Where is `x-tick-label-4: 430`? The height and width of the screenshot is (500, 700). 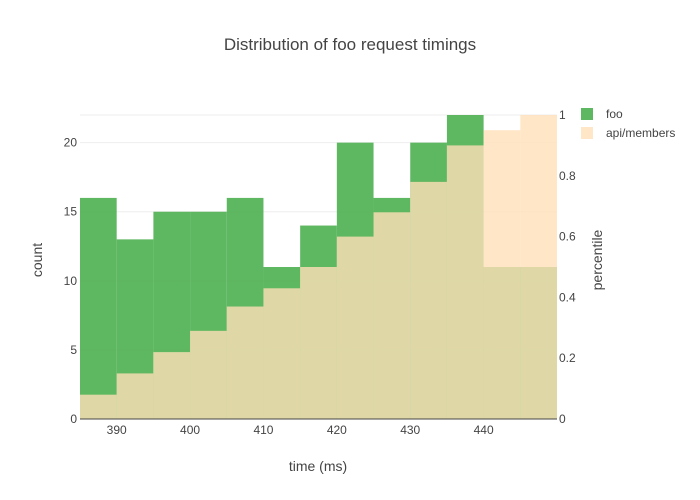
x-tick-label-4: 430 is located at coordinates (410, 430).